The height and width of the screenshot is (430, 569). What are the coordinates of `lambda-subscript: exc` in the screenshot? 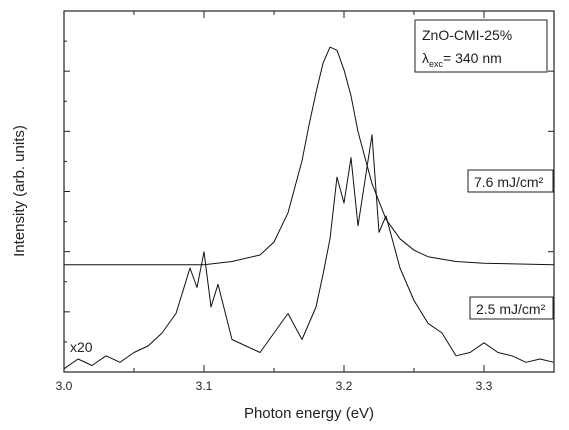 It's located at (436, 64).